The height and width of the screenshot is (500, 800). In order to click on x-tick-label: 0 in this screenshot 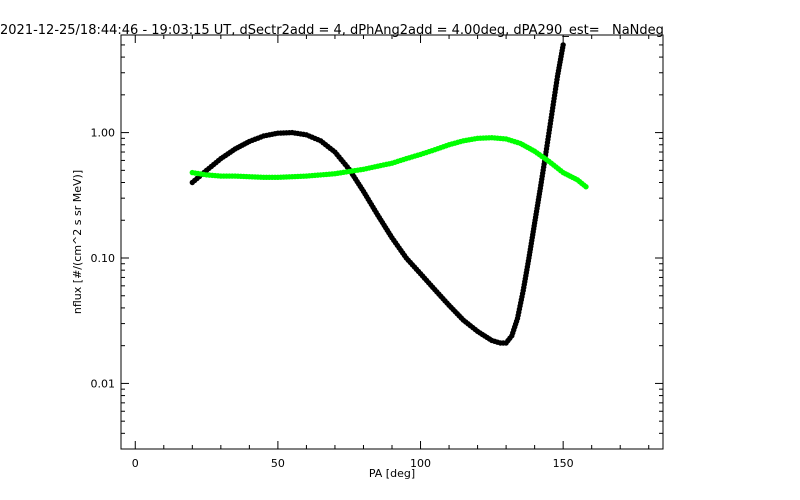, I will do `click(135, 463)`.